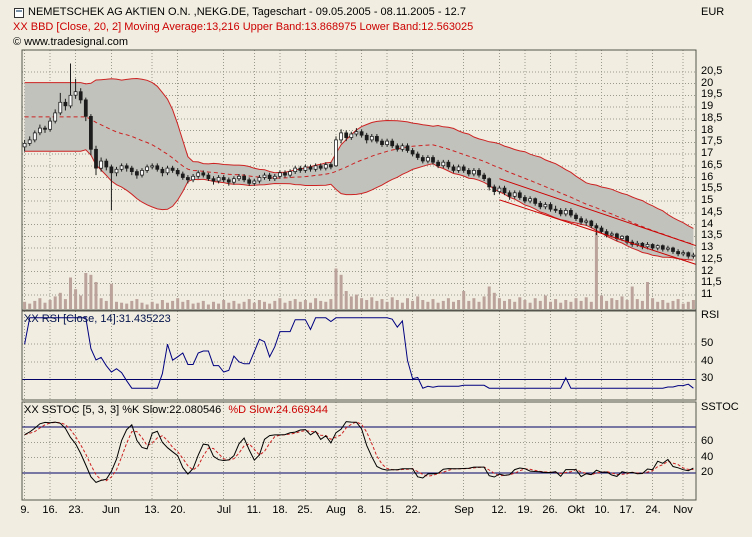 The width and height of the screenshot is (752, 537). What do you see at coordinates (123, 410) in the screenshot?
I see `sstoc-k-label: XX SSTOC [5, 3, 3] %K Slow:22.080546` at bounding box center [123, 410].